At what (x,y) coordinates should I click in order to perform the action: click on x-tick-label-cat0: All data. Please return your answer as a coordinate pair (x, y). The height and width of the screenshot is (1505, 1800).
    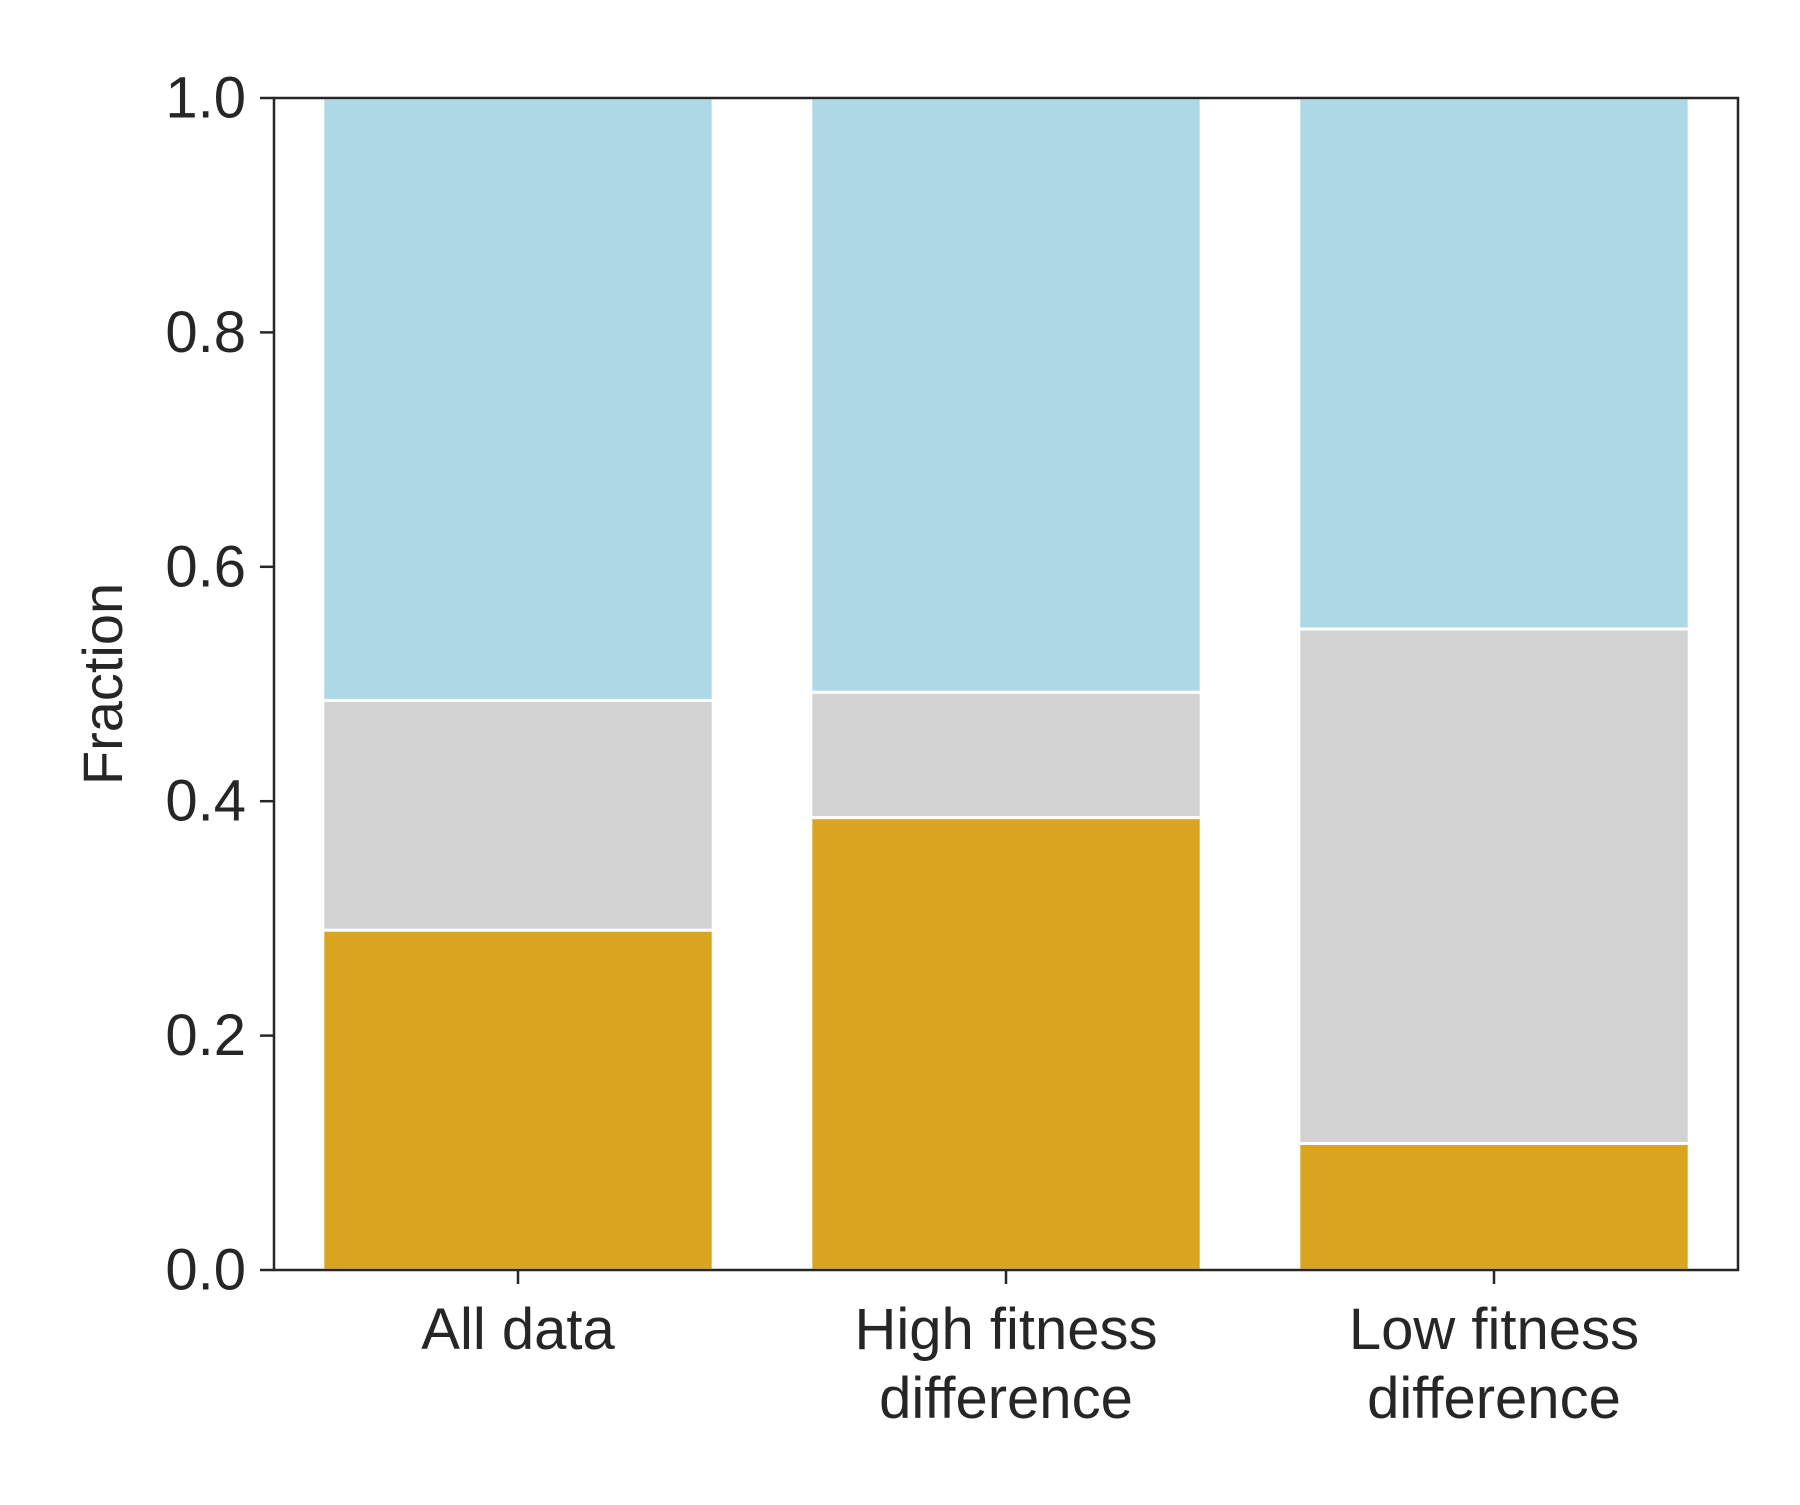
    Looking at the image, I should click on (518, 1329).